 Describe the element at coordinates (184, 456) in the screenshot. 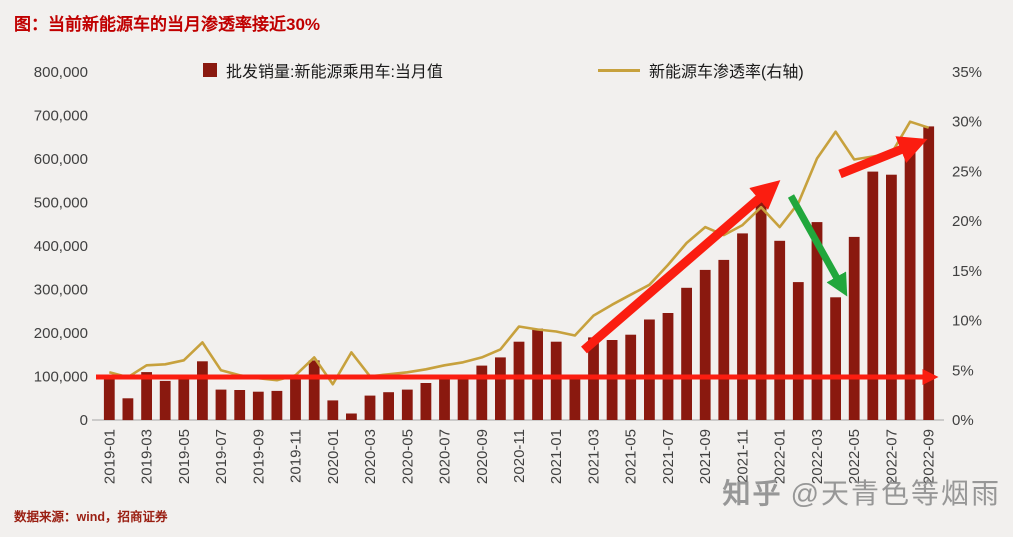

I see `svg-text: 2019-05` at that location.